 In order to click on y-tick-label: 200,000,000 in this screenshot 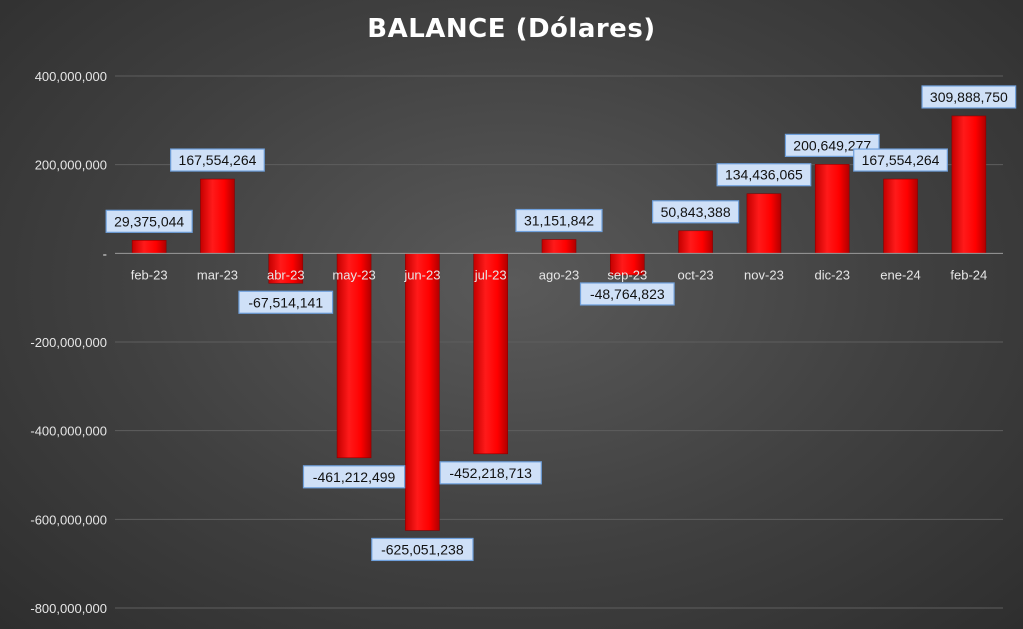, I will do `click(71, 165)`.